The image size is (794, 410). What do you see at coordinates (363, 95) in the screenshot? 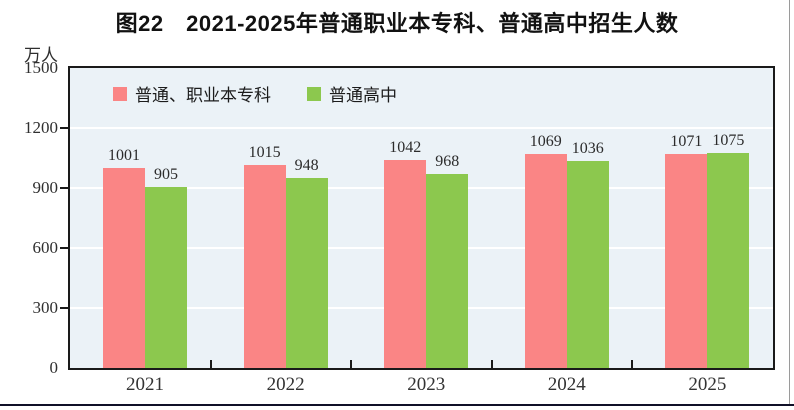
I see `legend-label: 普通高中` at bounding box center [363, 95].